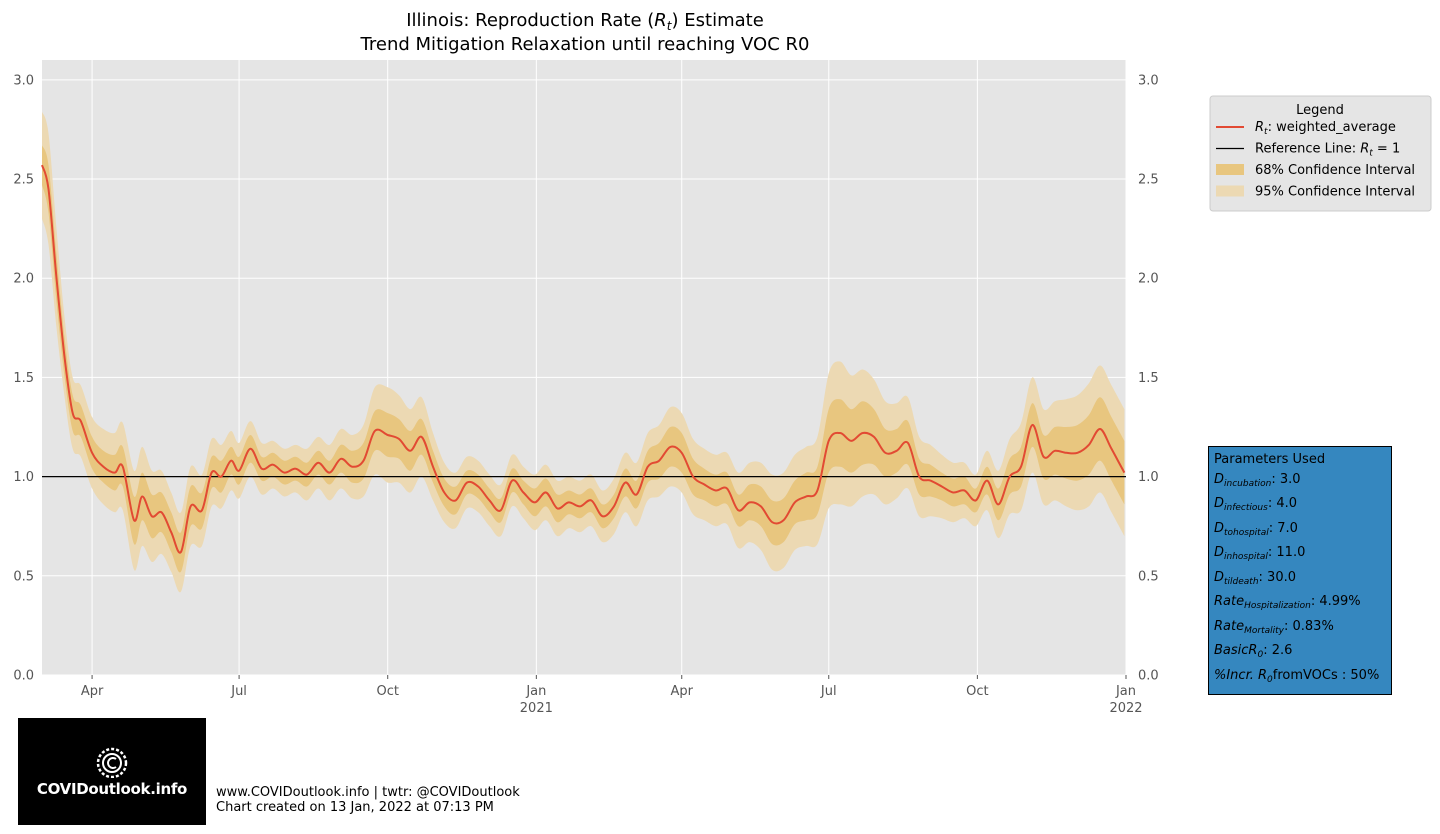 This screenshot has height=834, width=1440. Describe the element at coordinates (23, 477) in the screenshot. I see `y-tick-label: 1.0` at that location.